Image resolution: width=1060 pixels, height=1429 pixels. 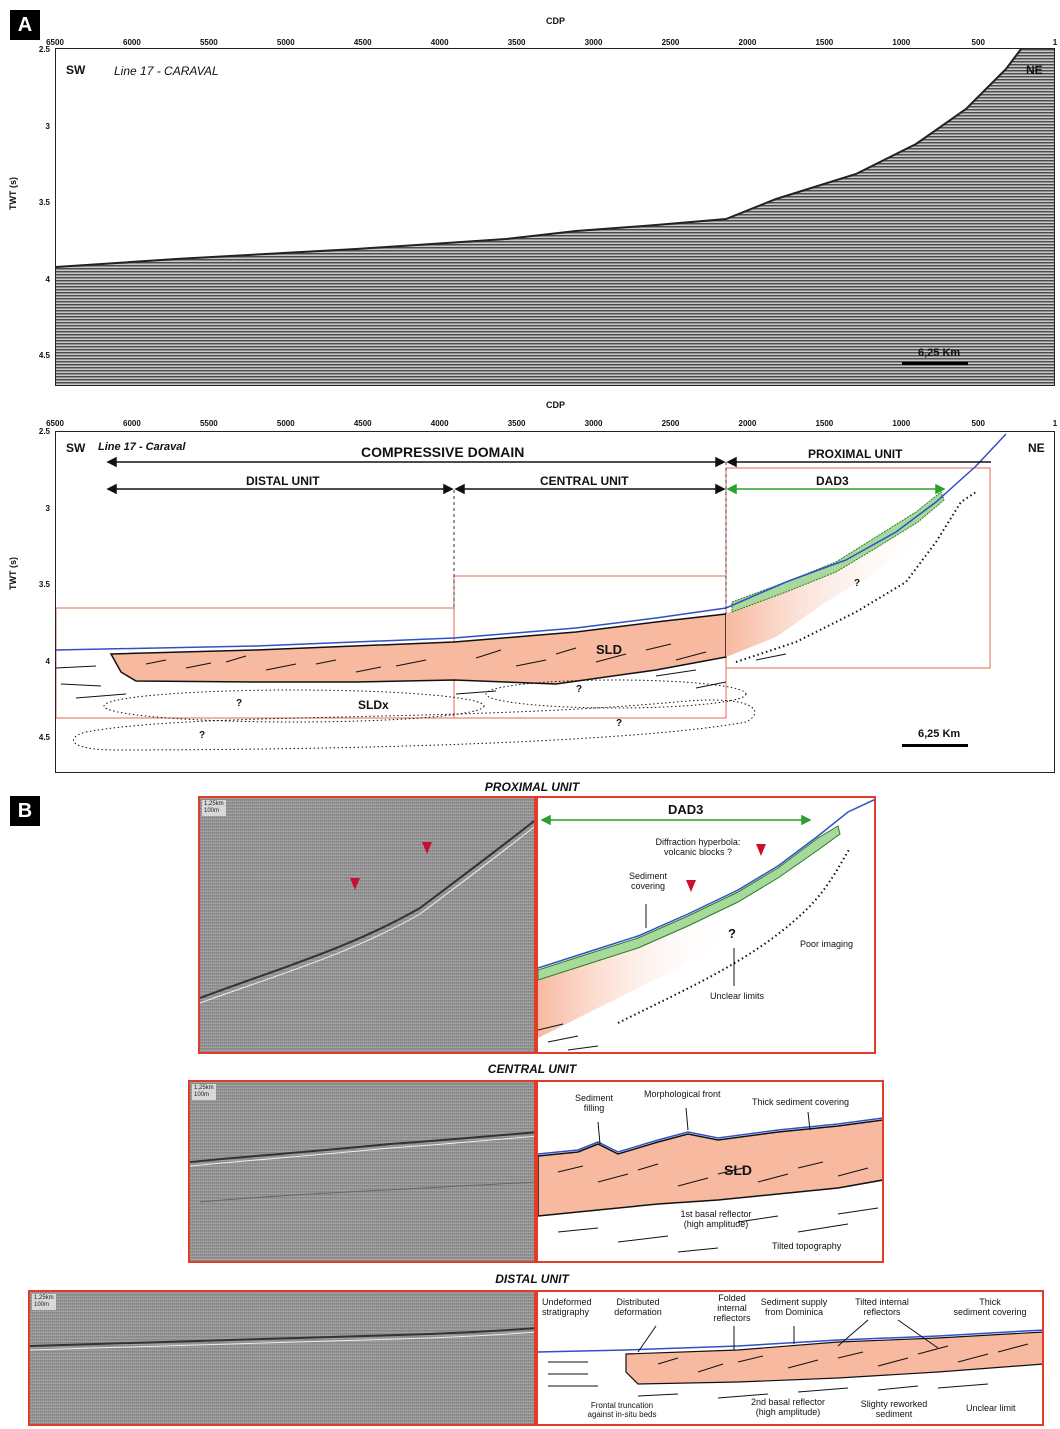 What do you see at coordinates (827, 944) in the screenshot?
I see `poor-imaging-annotation: Poor imaging` at bounding box center [827, 944].